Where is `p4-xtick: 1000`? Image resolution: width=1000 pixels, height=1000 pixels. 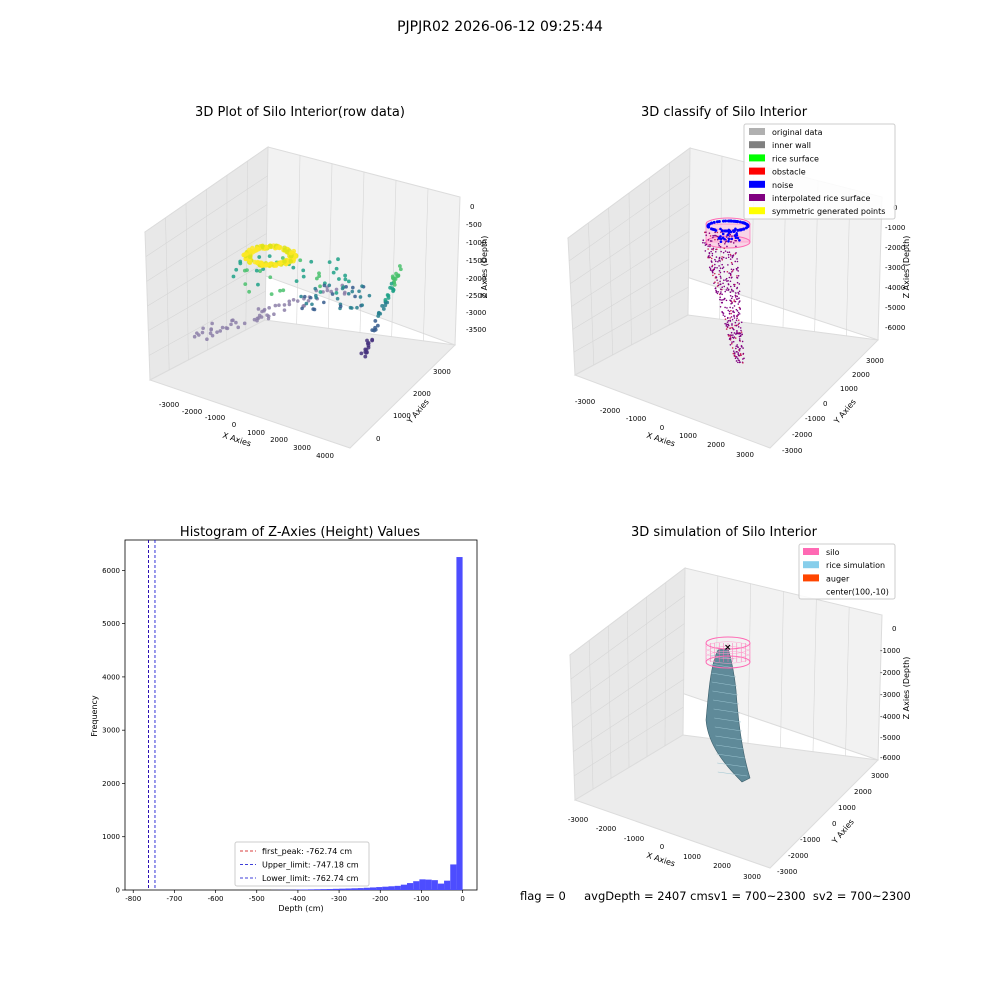 p4-xtick: 1000 is located at coordinates (692, 857).